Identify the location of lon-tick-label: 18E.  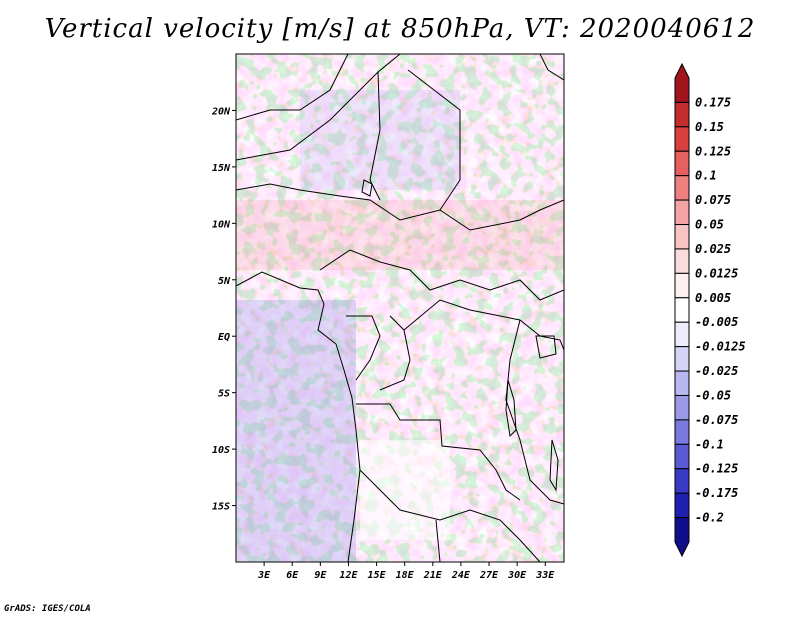
(405, 575).